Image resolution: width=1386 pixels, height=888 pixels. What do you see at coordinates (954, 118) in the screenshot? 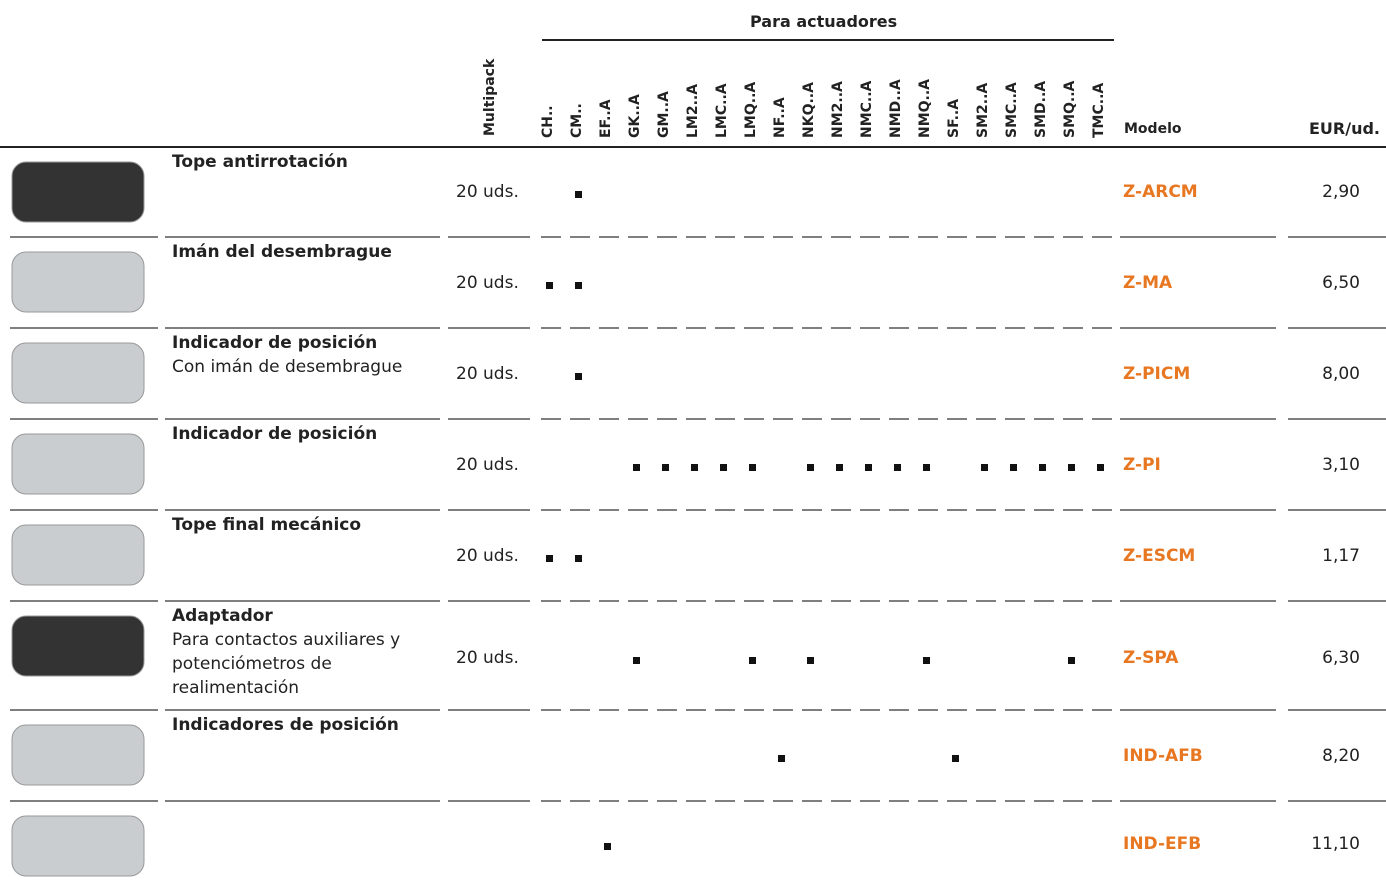
I see `actuator-header: SF..A` at bounding box center [954, 118].